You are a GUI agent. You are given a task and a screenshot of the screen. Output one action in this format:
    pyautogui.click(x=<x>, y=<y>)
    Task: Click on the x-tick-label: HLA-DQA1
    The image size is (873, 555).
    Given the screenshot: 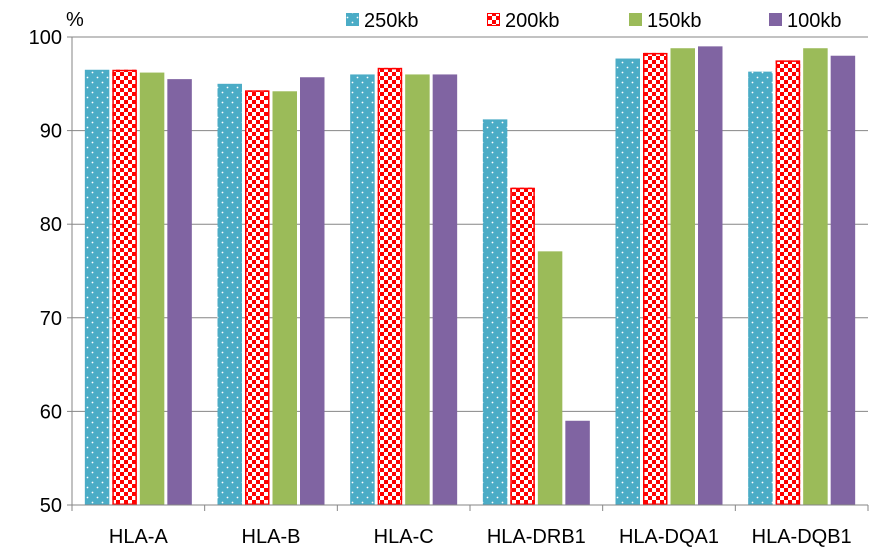 What is the action you would take?
    pyautogui.click(x=669, y=537)
    